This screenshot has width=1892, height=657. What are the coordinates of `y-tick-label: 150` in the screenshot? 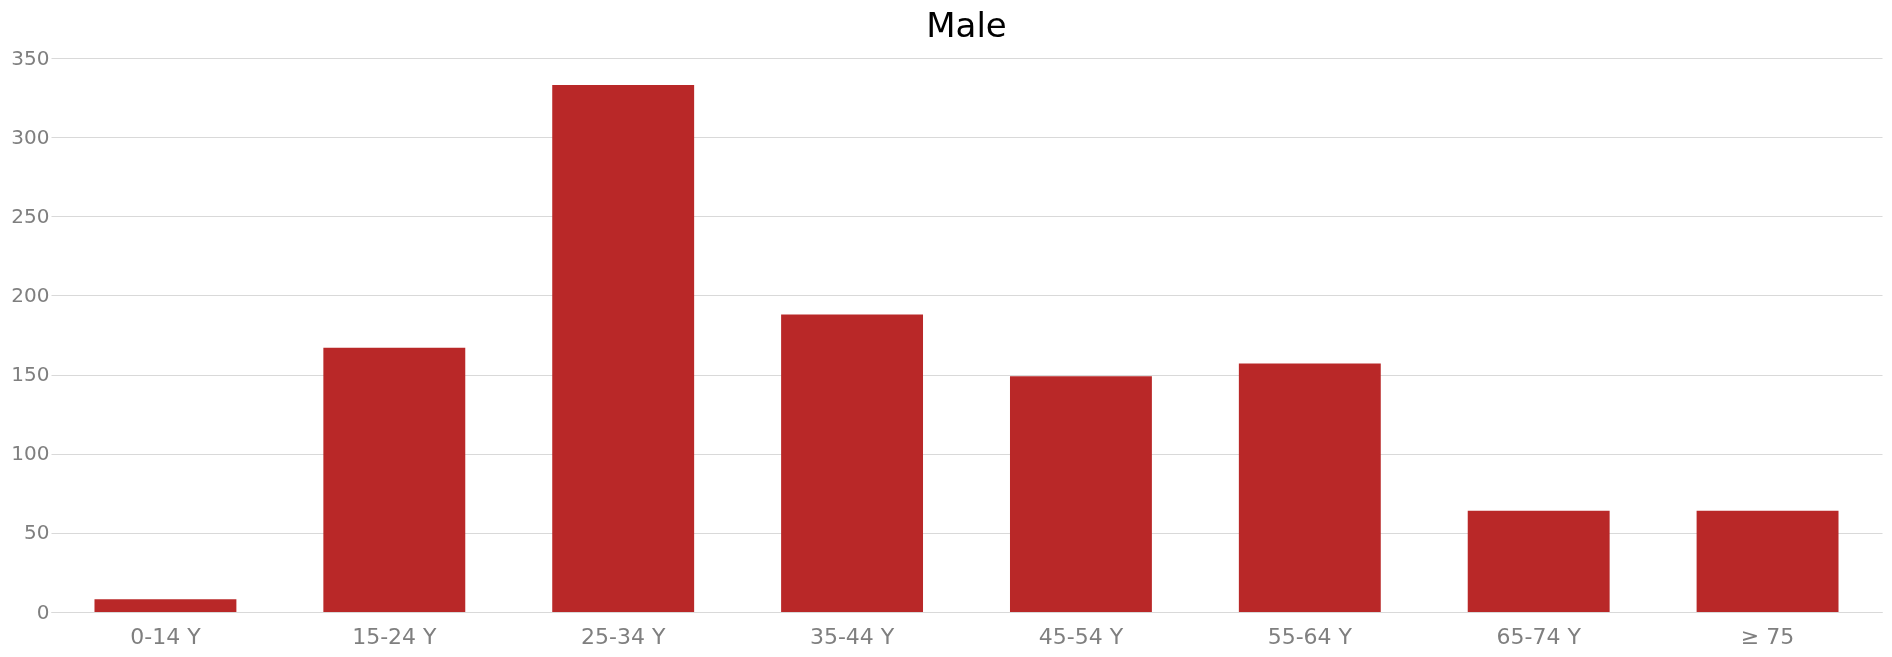 It's located at (30, 374).